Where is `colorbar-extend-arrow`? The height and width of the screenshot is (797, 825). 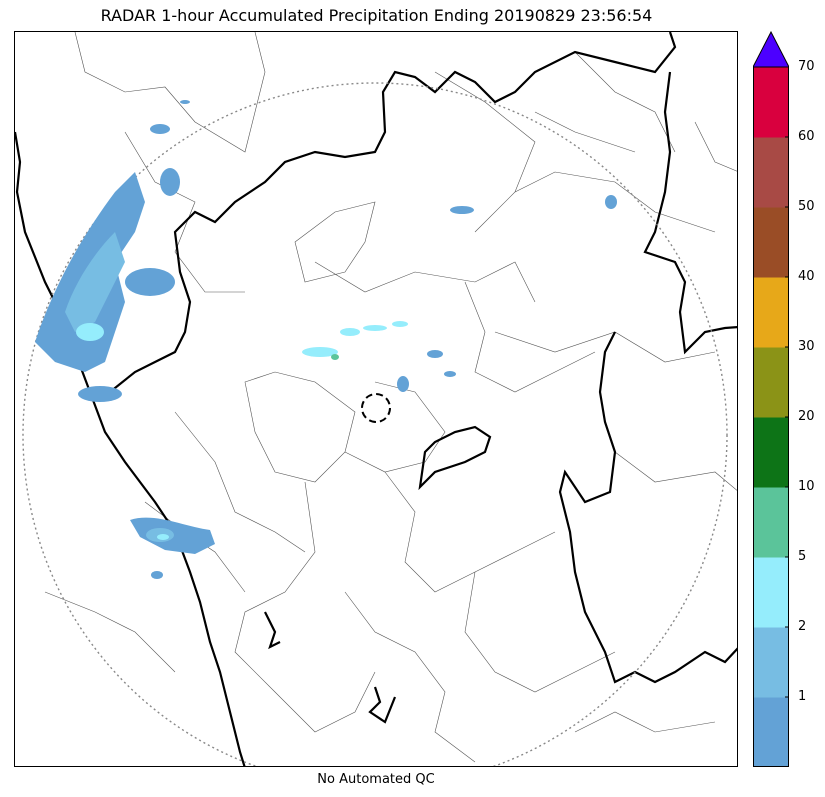
colorbar-extend-arrow is located at coordinates (771, 49).